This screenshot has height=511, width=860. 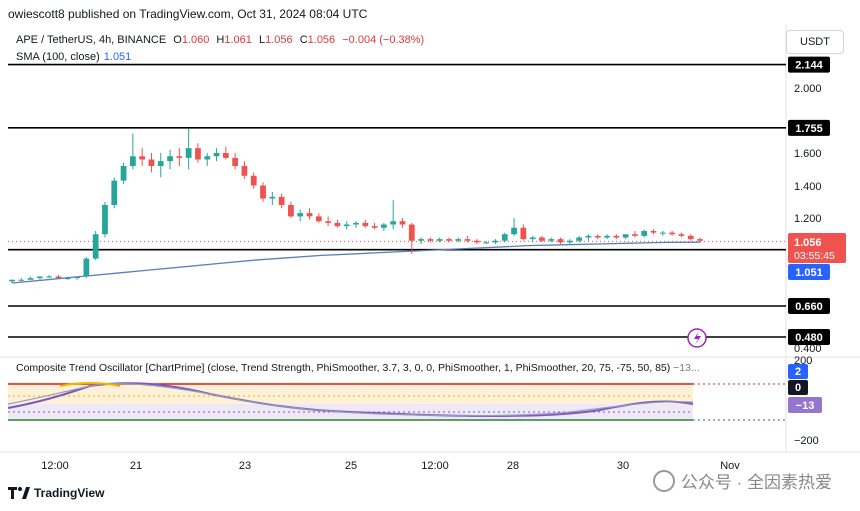 I want to click on tradingview-footer: TradingView, so click(x=56, y=493).